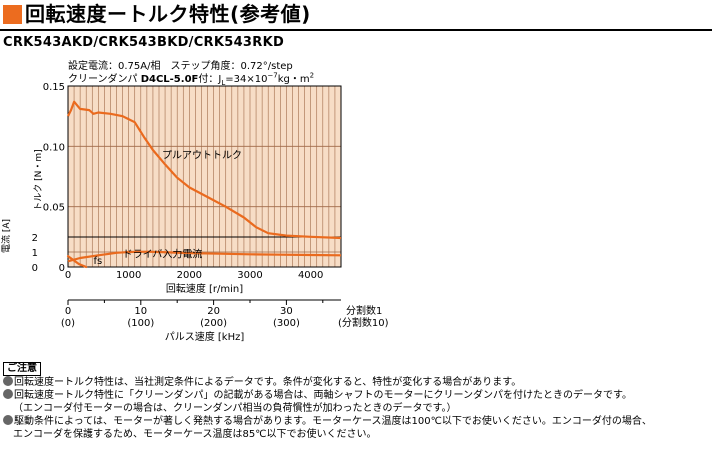 Image resolution: width=712 pixels, height=455 pixels. I want to click on current-tick-label: 2, so click(35, 238).